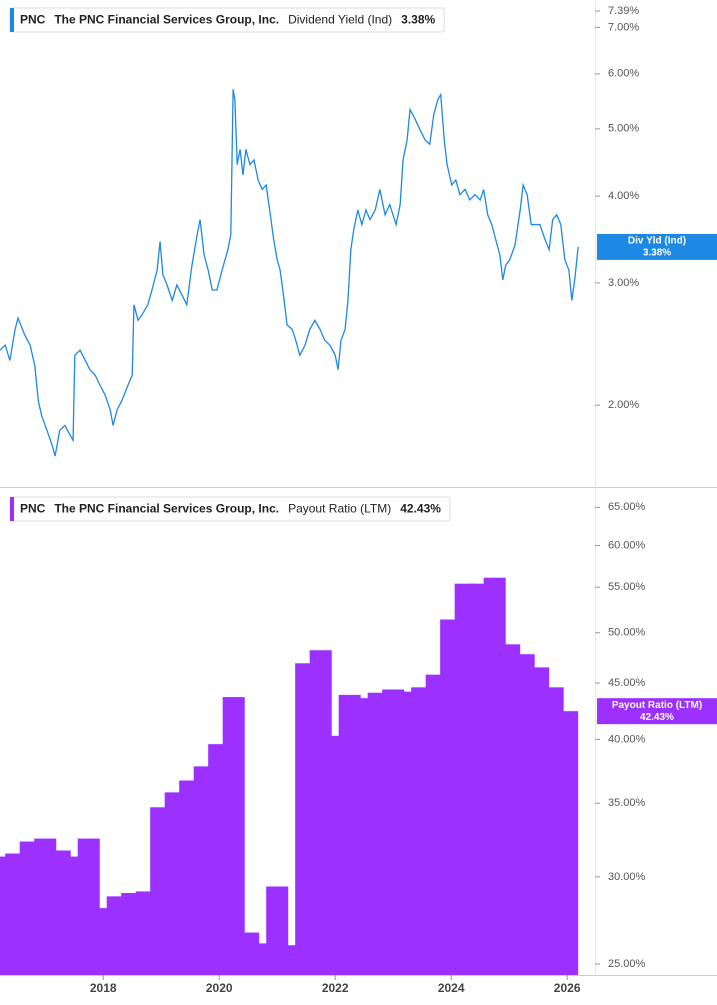 This screenshot has height=1005, width=717. Describe the element at coordinates (623, 283) in the screenshot. I see `y-tick-label: 3.00%` at that location.